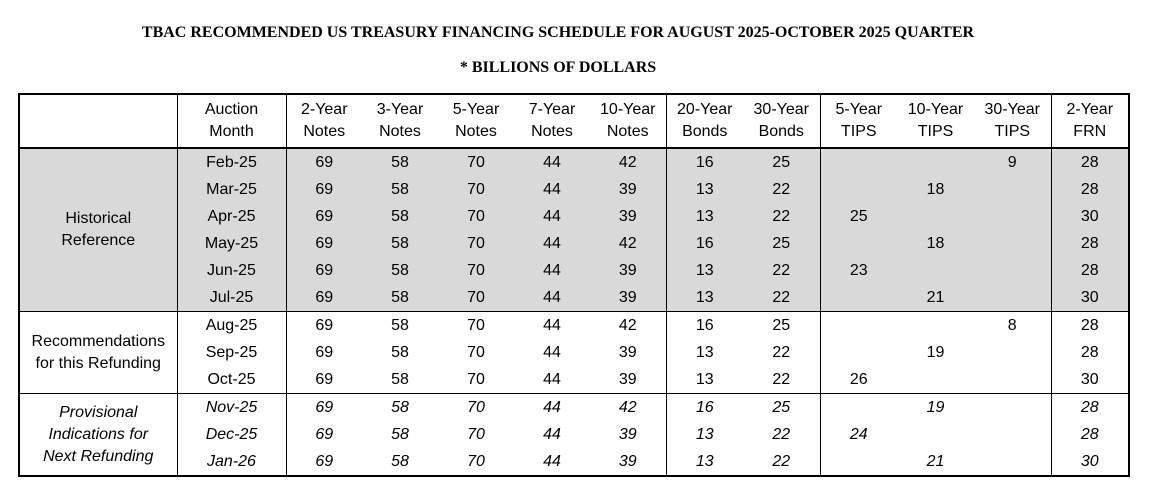 Image resolution: width=1150 pixels, height=480 pixels. I want to click on cell-auction-month: Mar-25, so click(232, 189).